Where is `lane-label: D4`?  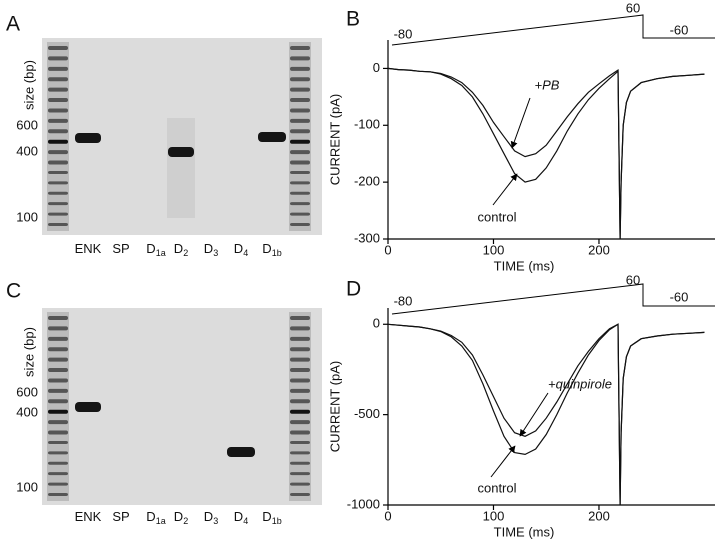
lane-label: D4 is located at coordinates (241, 249).